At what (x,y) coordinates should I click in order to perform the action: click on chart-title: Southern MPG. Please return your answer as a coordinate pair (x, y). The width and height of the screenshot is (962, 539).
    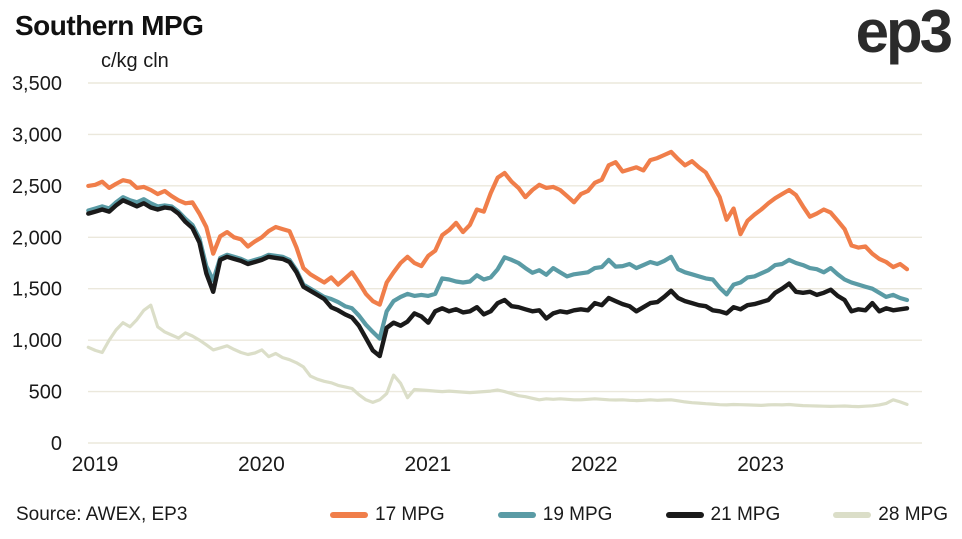
    Looking at the image, I should click on (109, 25).